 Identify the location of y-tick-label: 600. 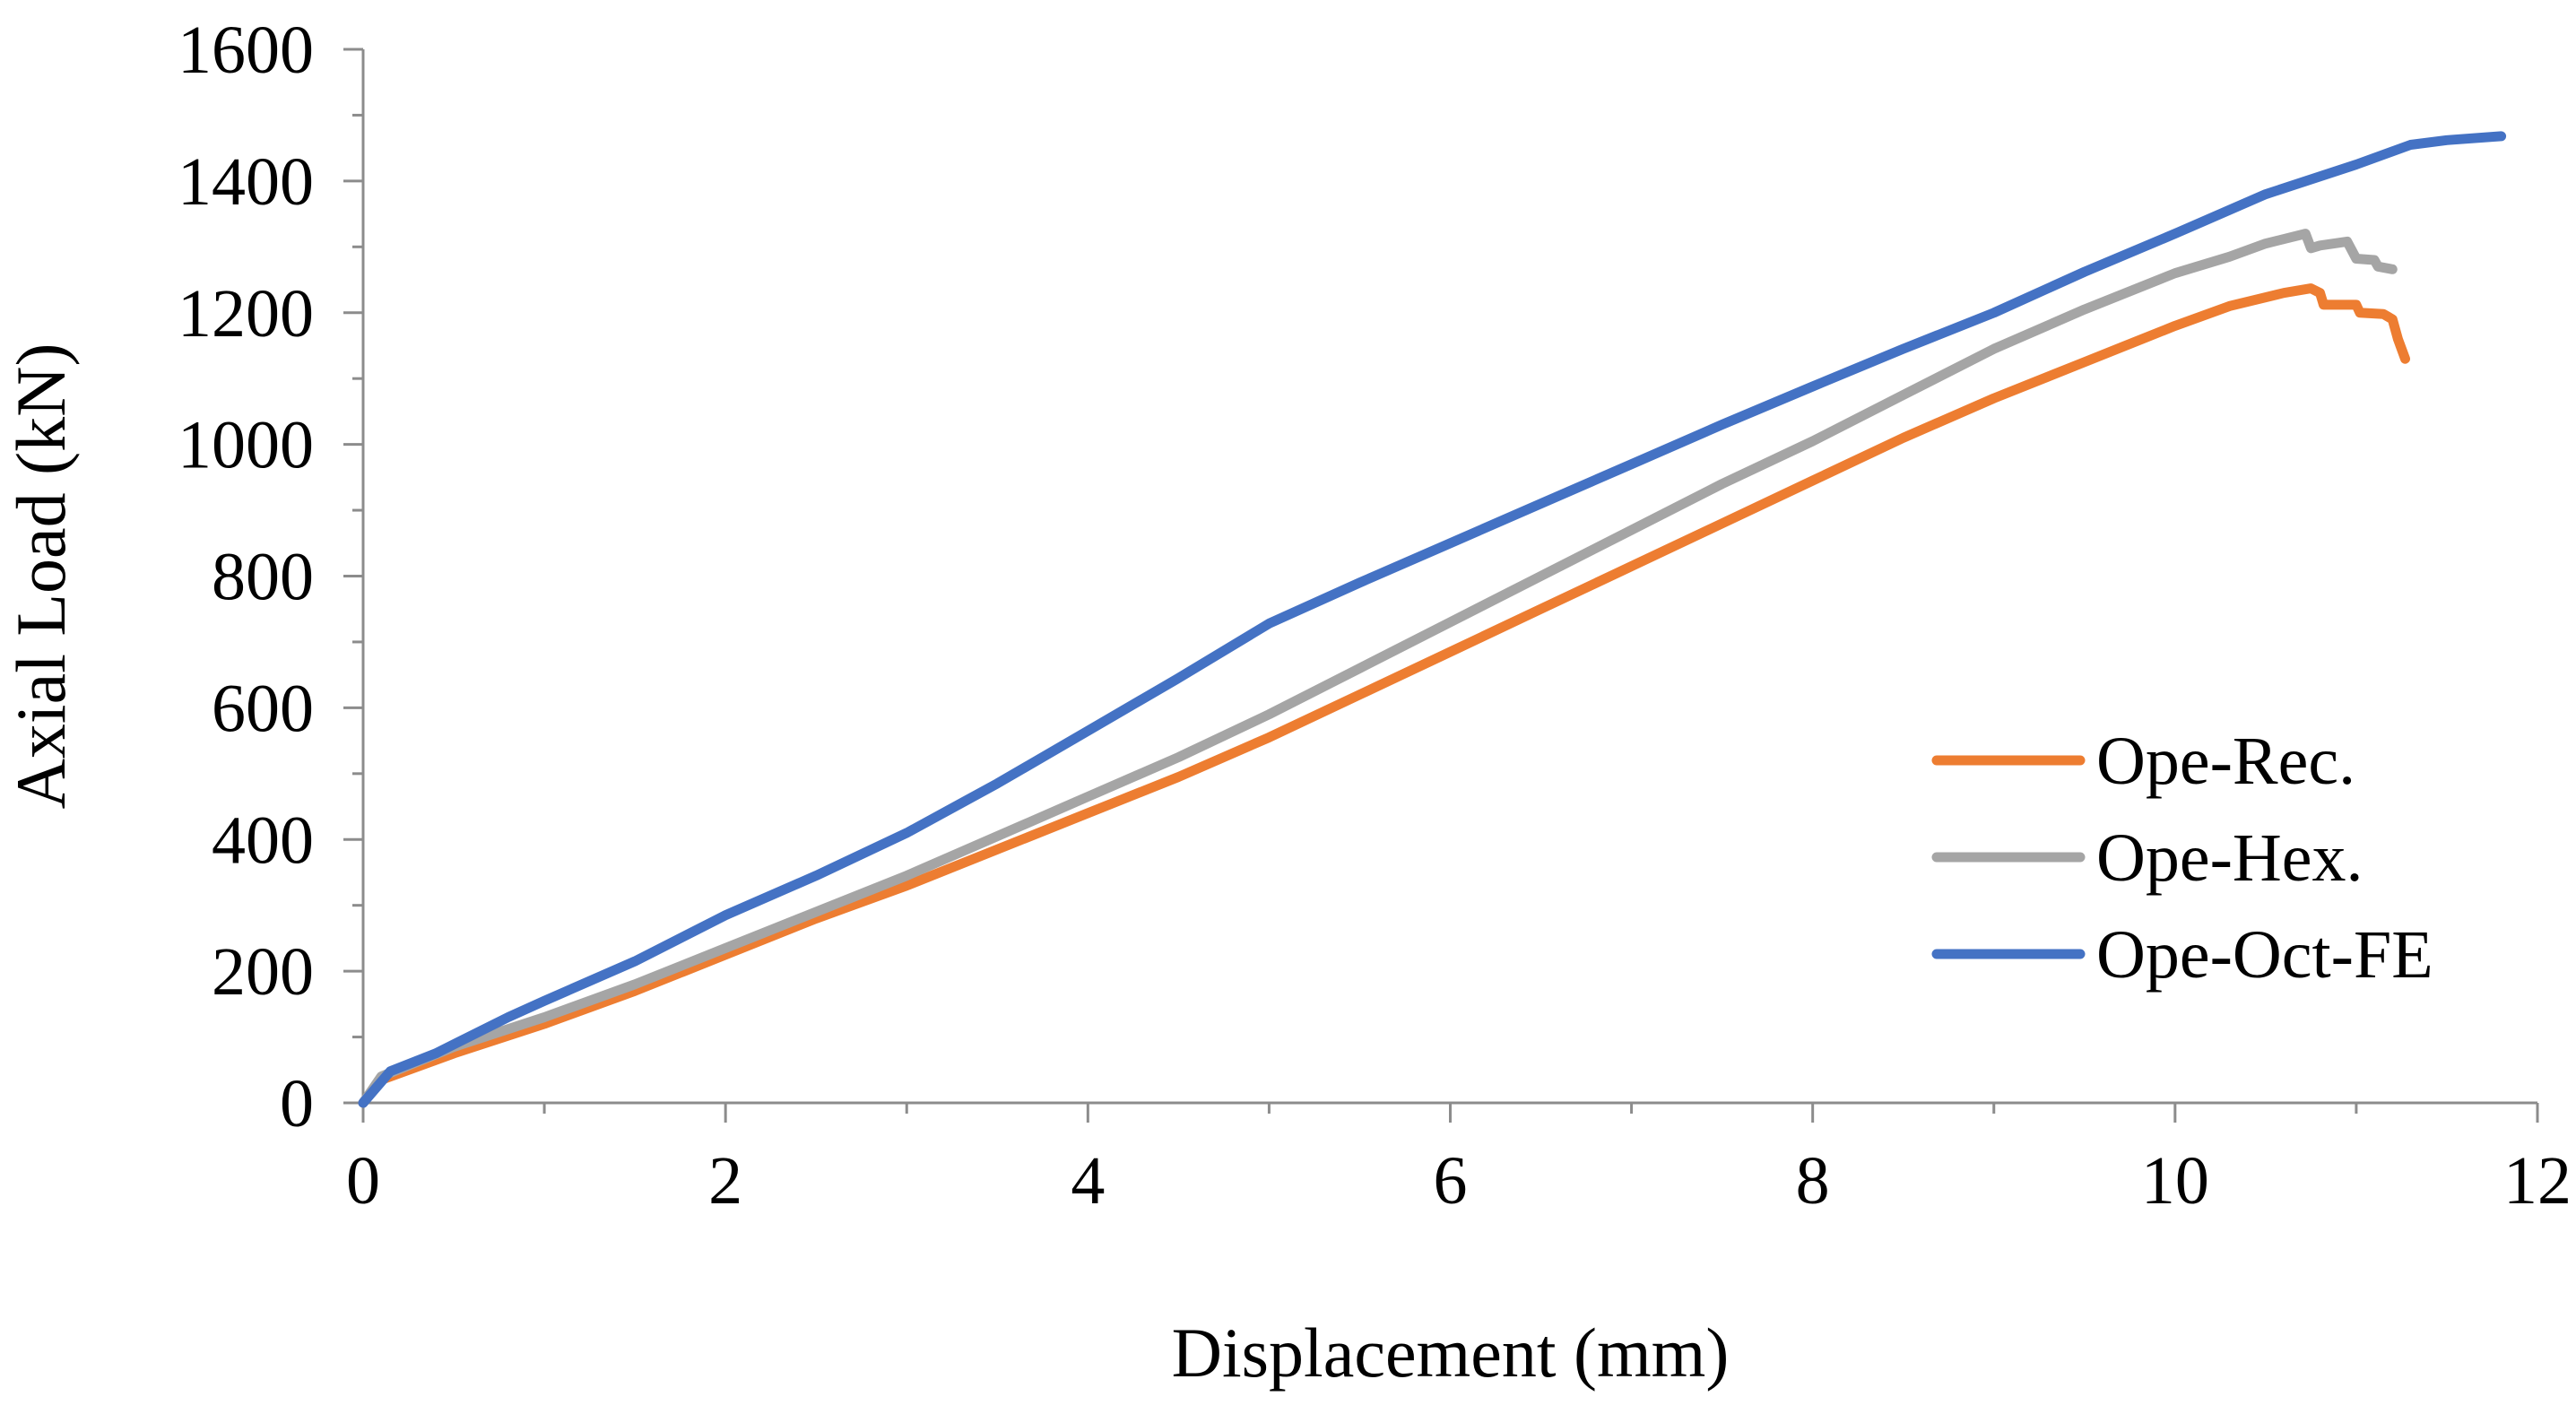
(263, 709).